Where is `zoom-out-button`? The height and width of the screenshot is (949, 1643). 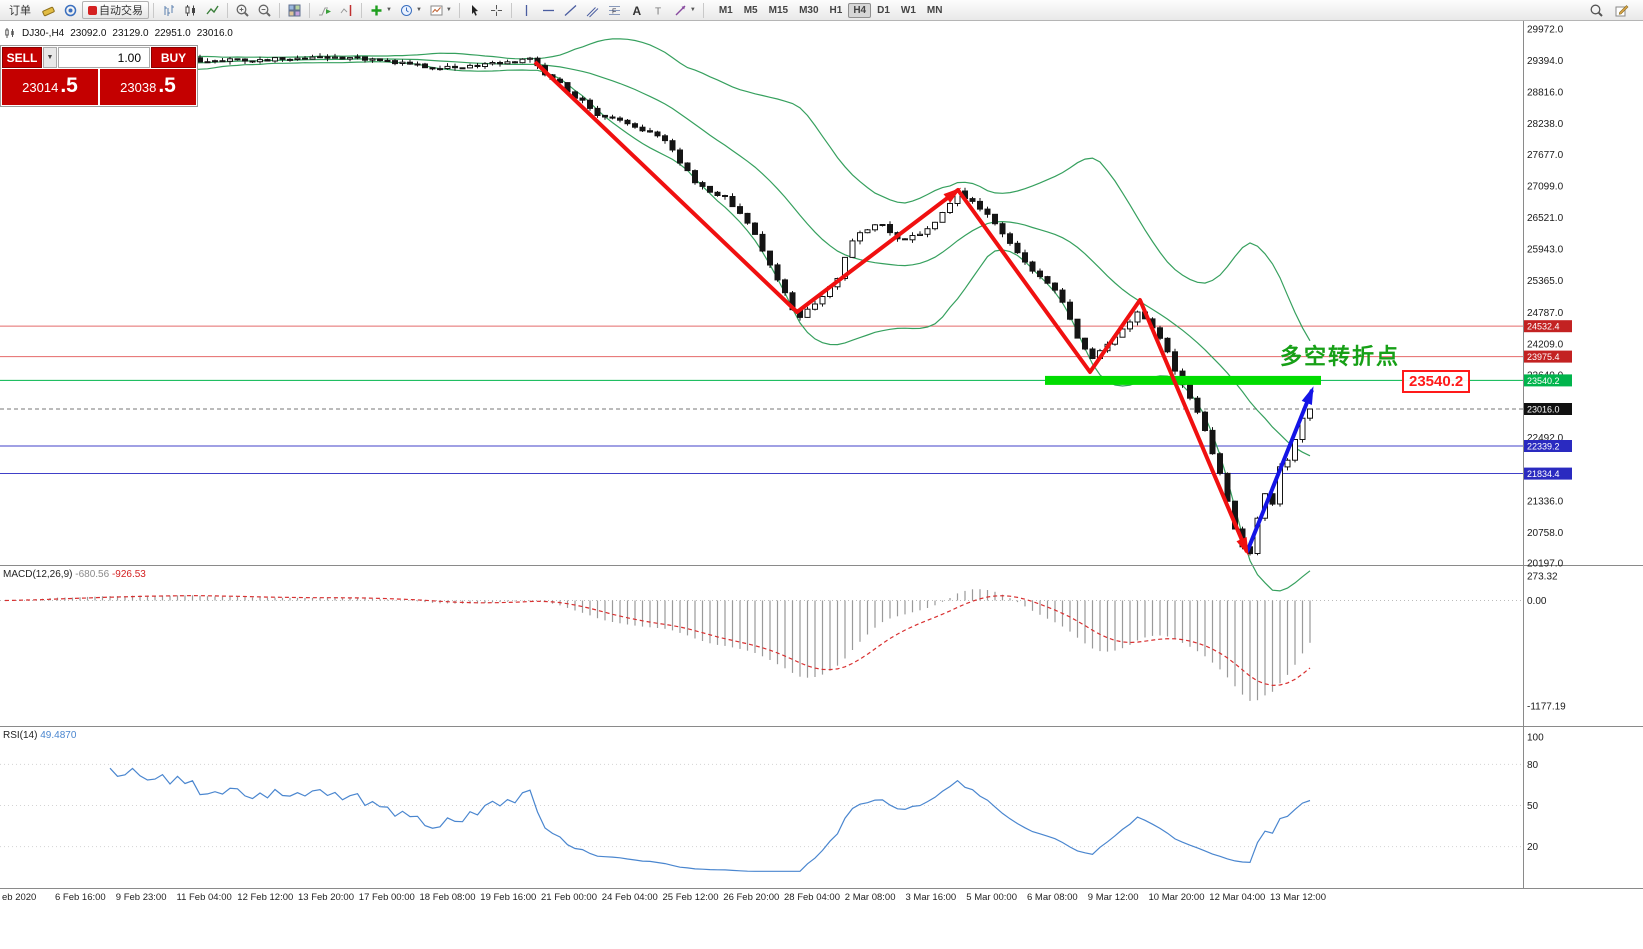 zoom-out-button is located at coordinates (264, 10).